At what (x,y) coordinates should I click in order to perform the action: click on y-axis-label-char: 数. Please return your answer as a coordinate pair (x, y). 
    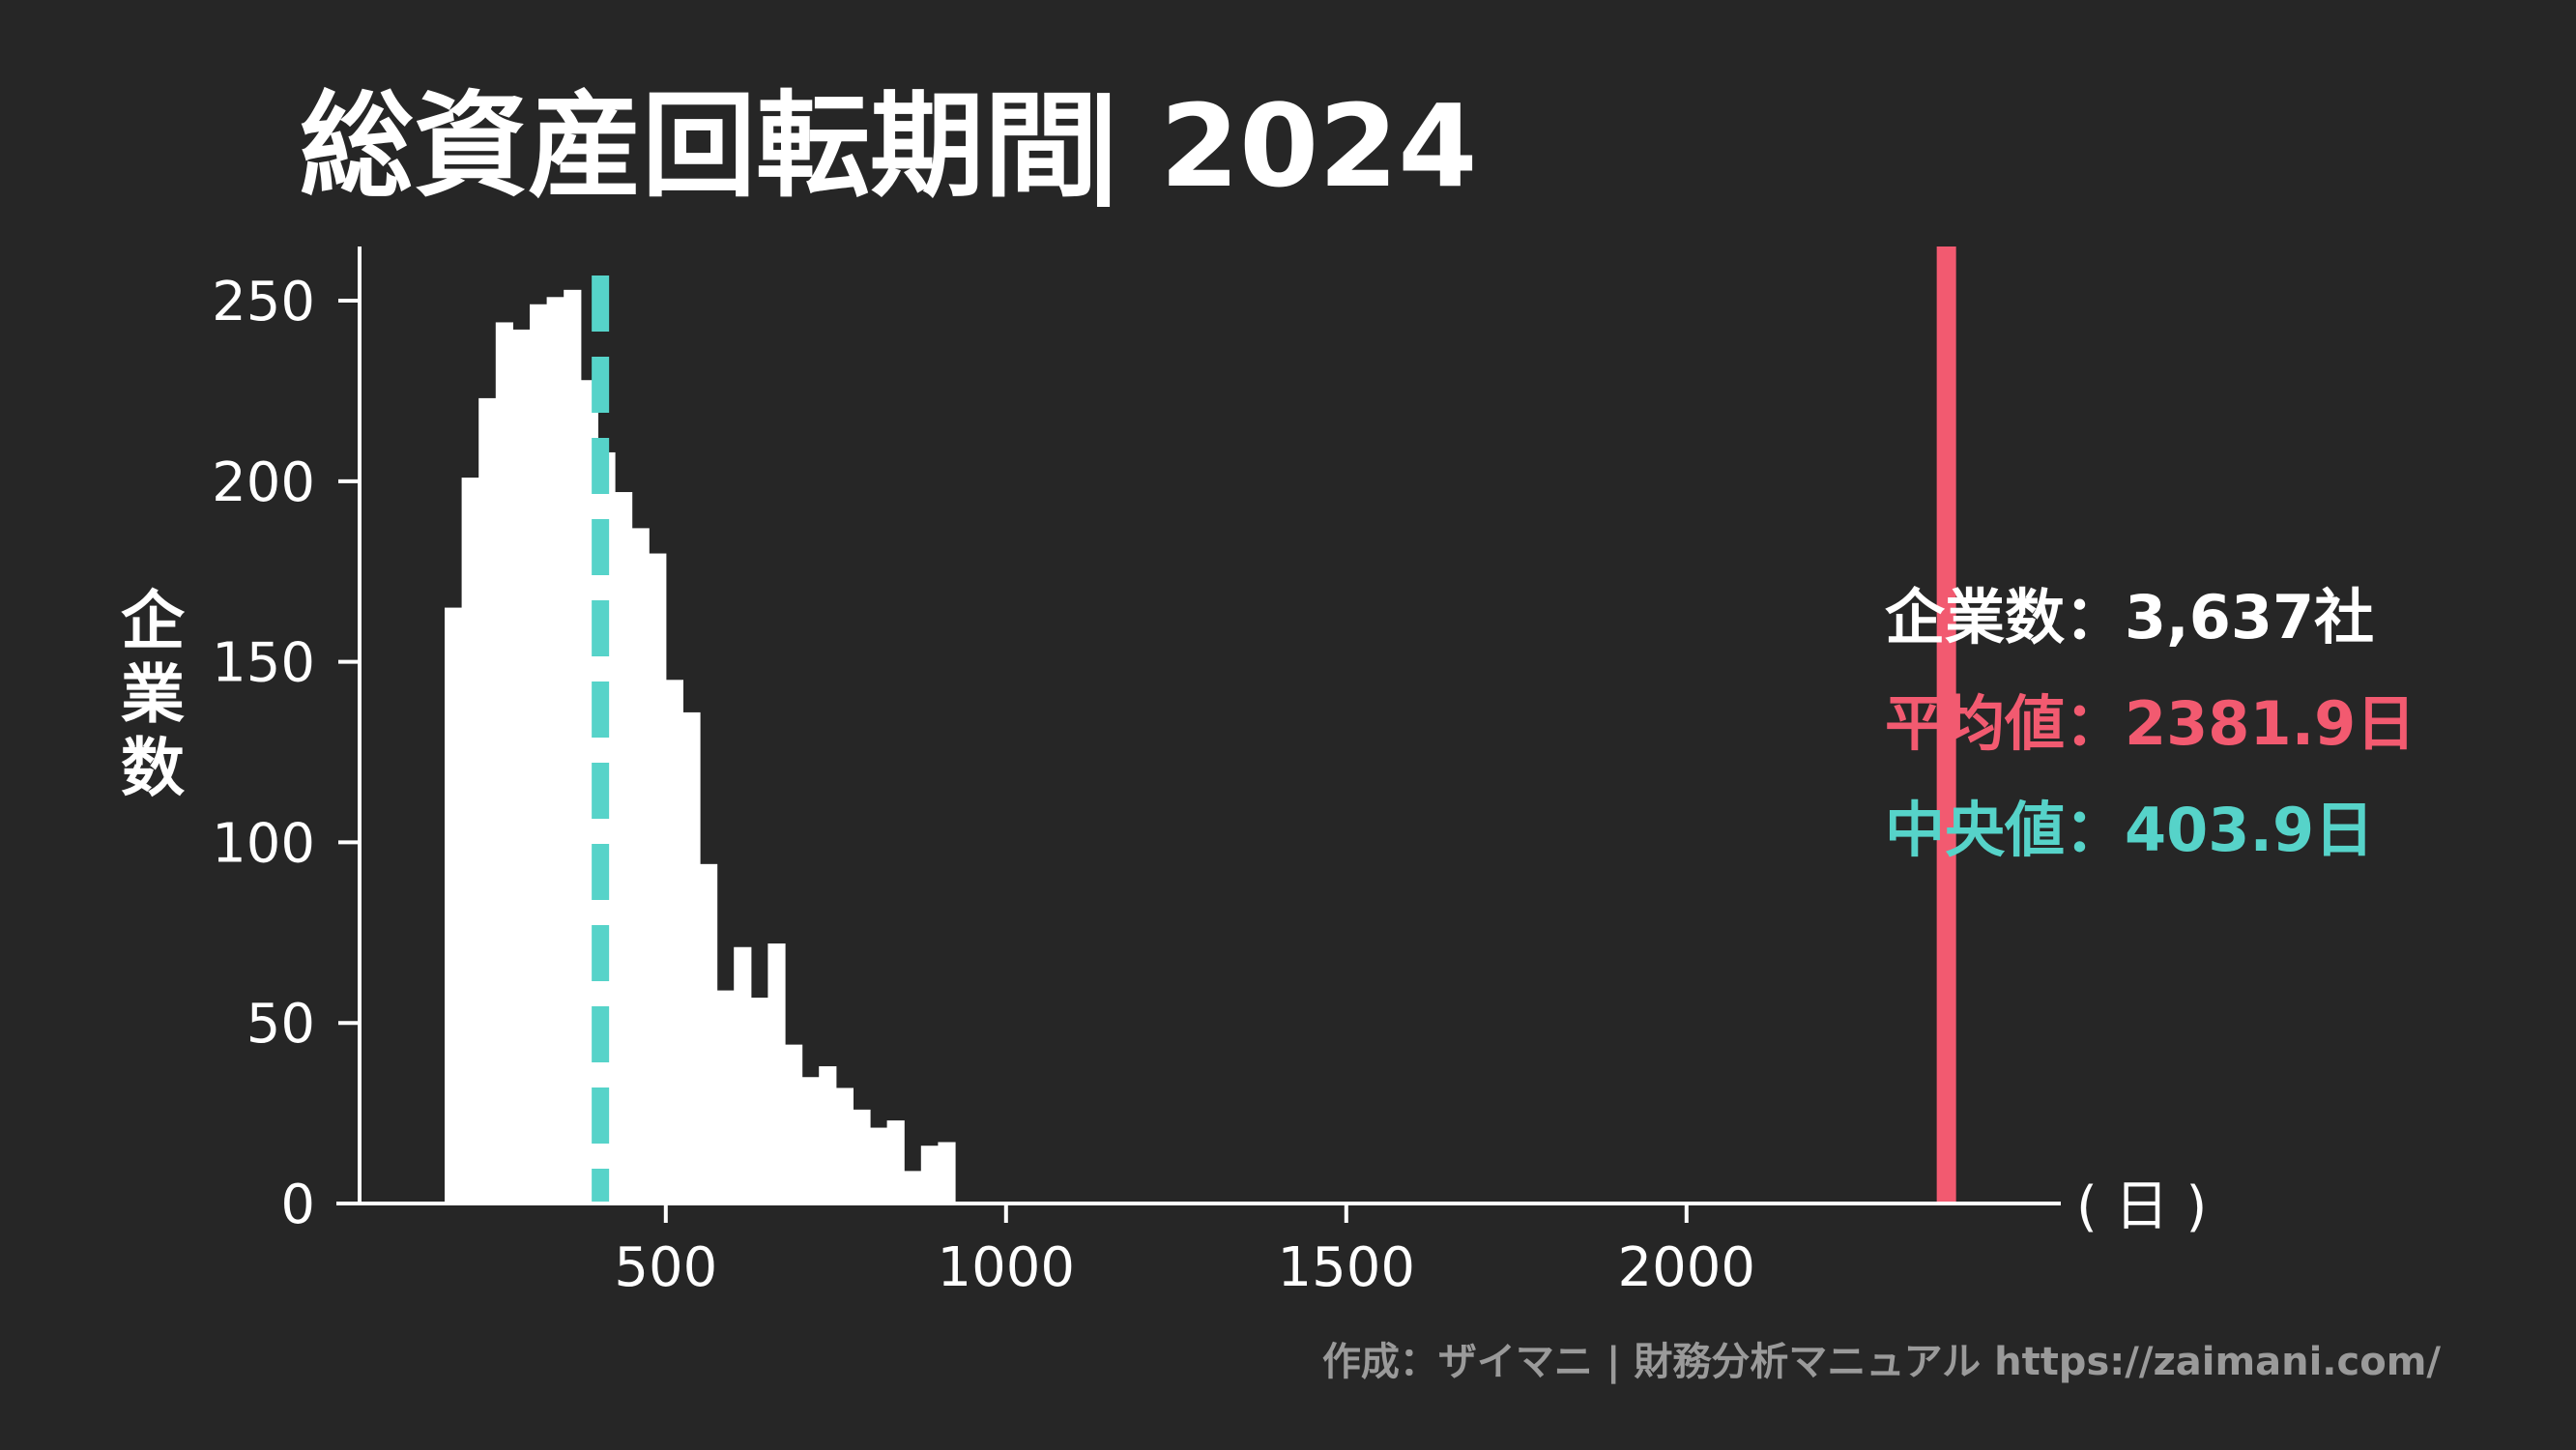
    Looking at the image, I should click on (153, 768).